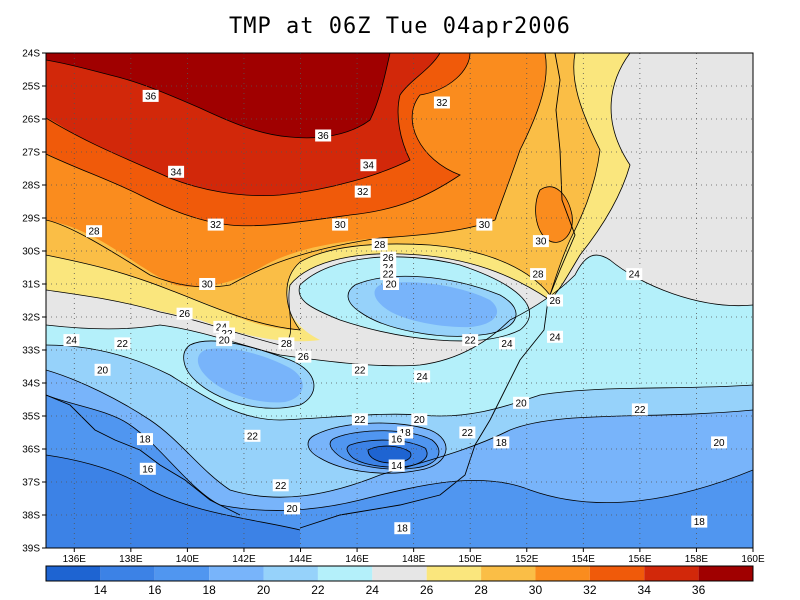  Describe the element at coordinates (481, 590) in the screenshot. I see `colorbar-label: 28` at that location.